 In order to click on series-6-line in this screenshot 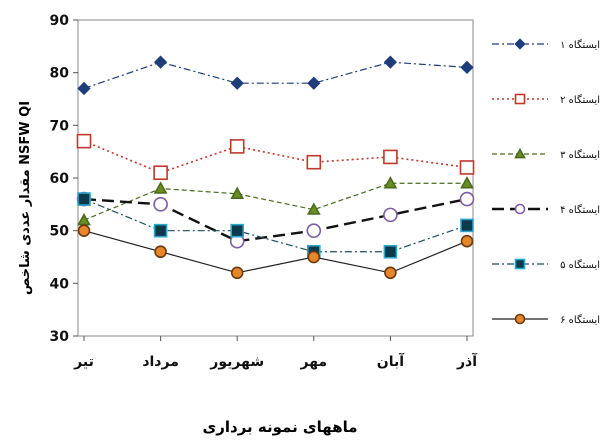, I will do `click(275, 252)`.